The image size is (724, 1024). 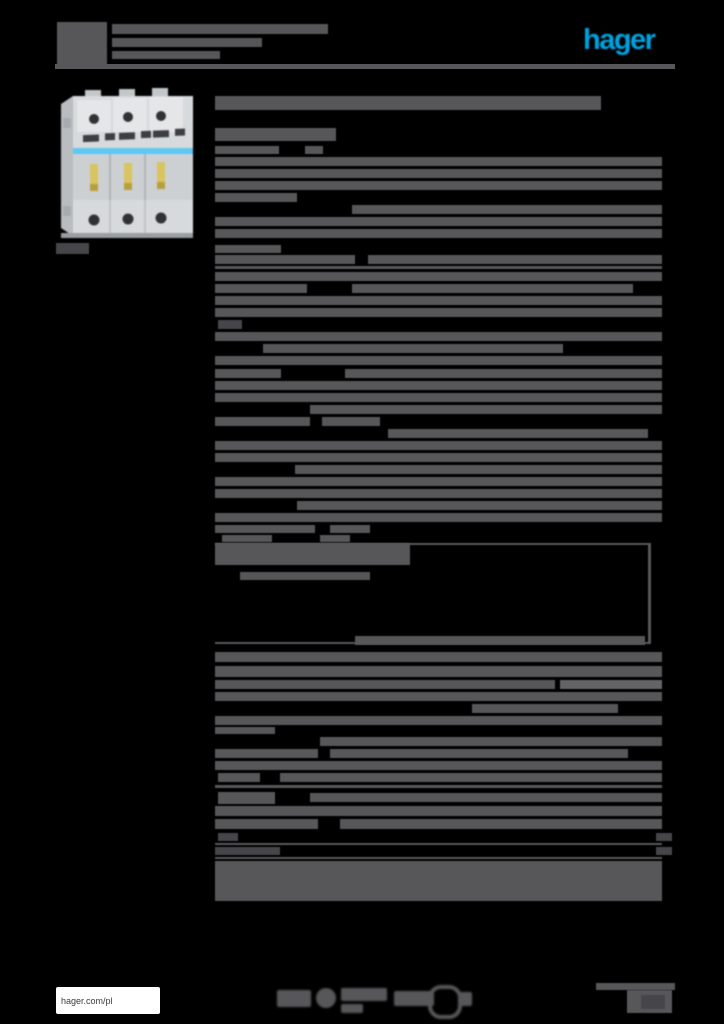 I want to click on header-divider, so click(x=365, y=66).